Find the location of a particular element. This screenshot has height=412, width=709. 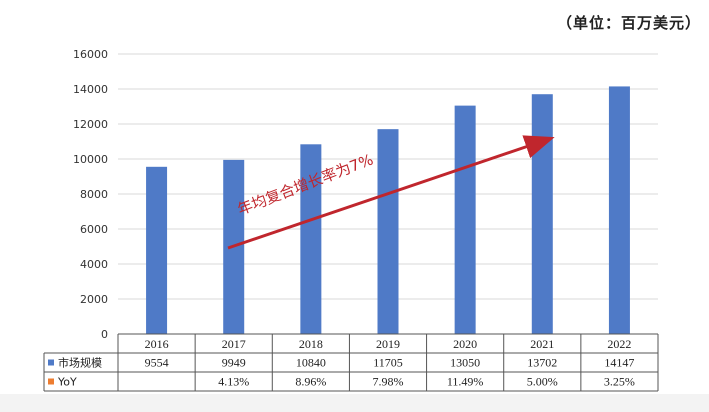

bar-2018 is located at coordinates (311, 239).